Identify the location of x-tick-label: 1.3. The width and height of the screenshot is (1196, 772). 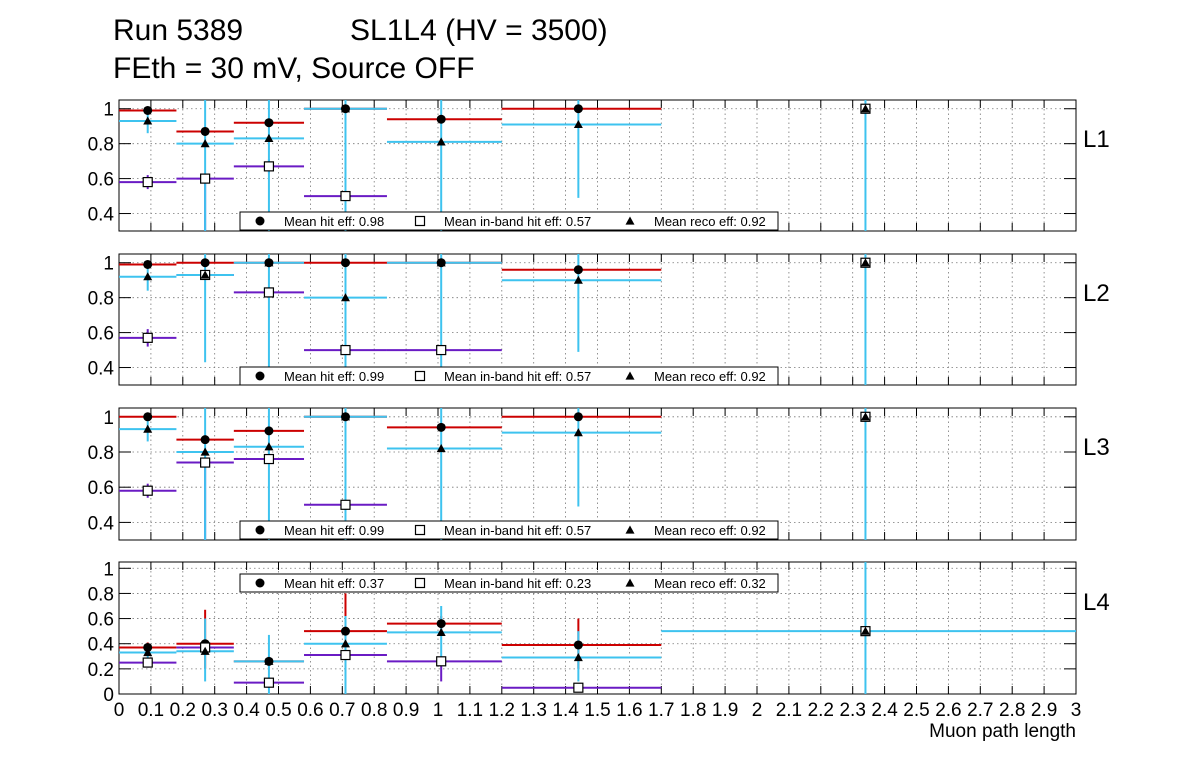
(533, 710).